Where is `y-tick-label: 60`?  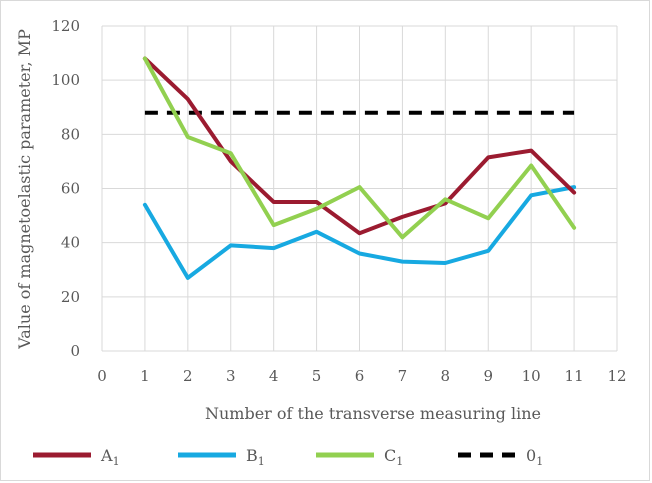
y-tick-label: 60 is located at coordinates (70, 189).